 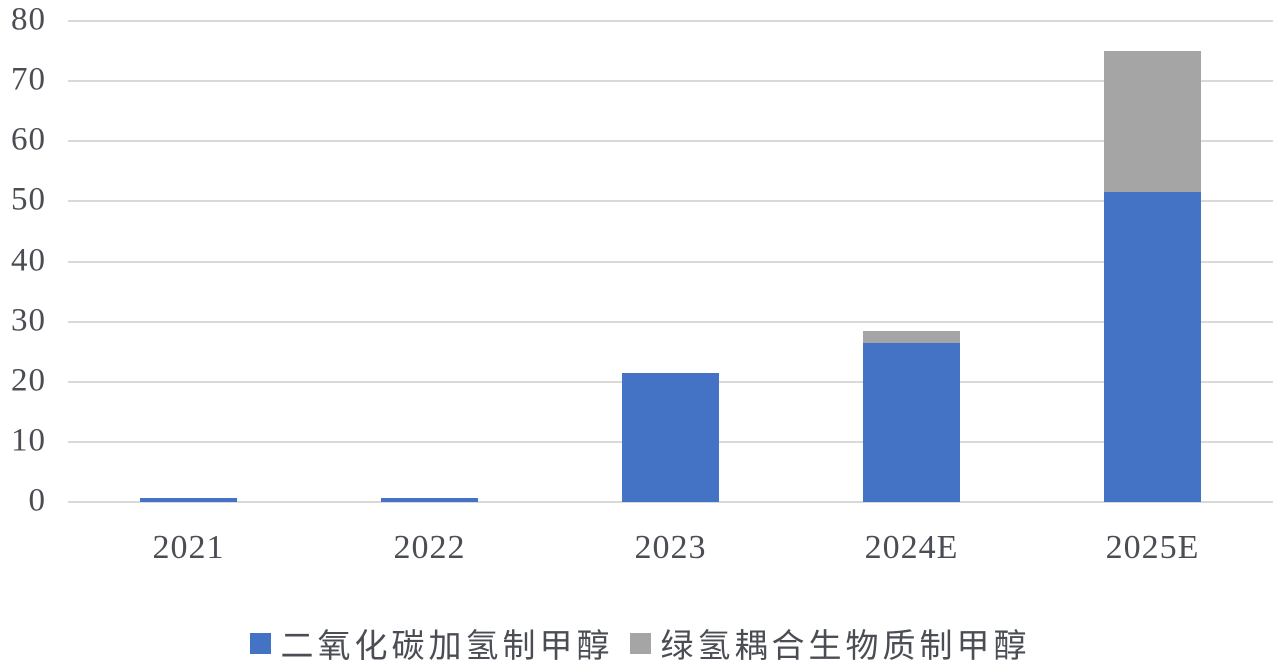 I want to click on y-tick-label-10: 10, so click(x=28, y=440).